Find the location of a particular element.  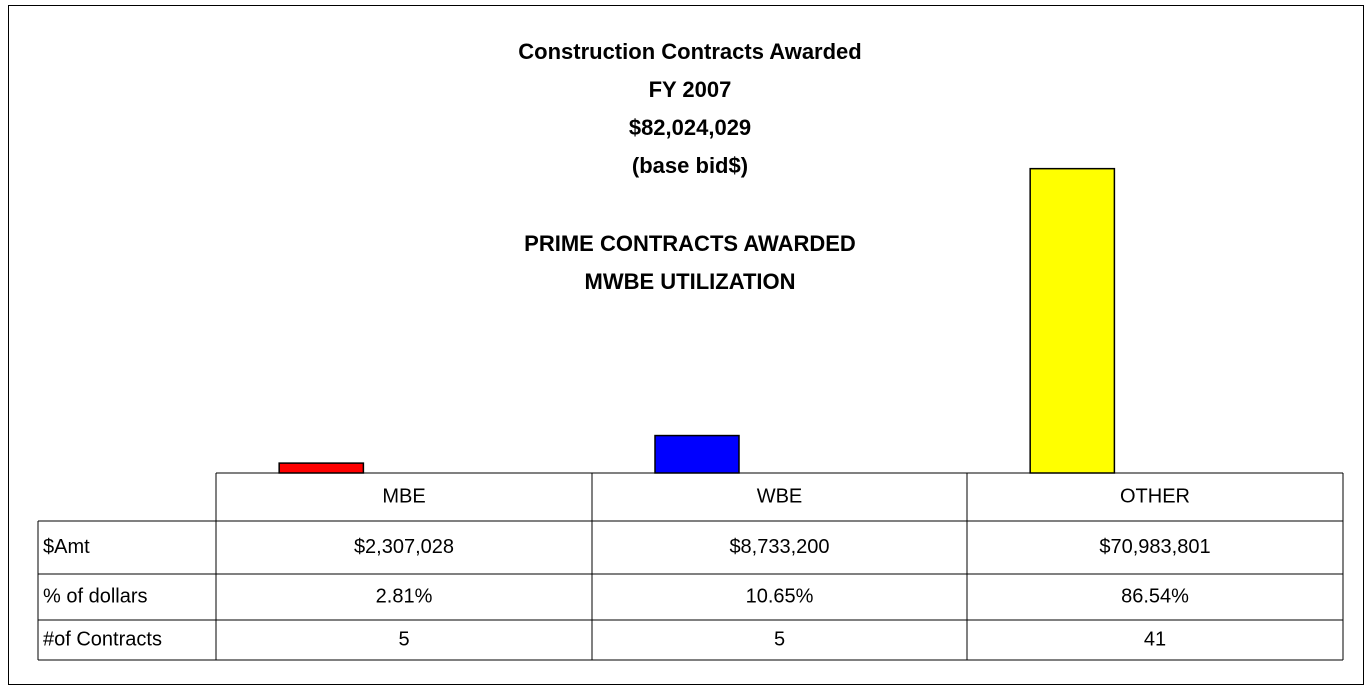

category-label: WBE is located at coordinates (780, 496).